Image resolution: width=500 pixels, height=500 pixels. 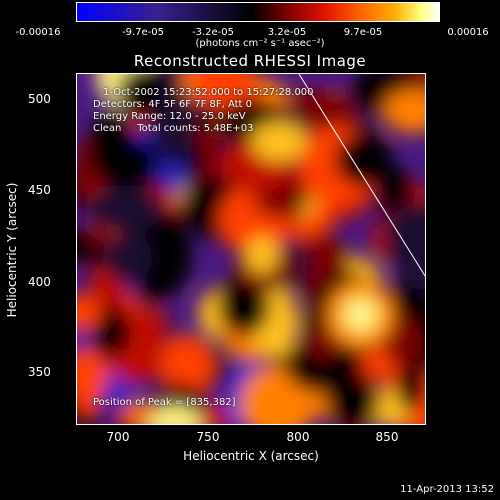 What do you see at coordinates (208, 437) in the screenshot?
I see `x-tick: 750` at bounding box center [208, 437].